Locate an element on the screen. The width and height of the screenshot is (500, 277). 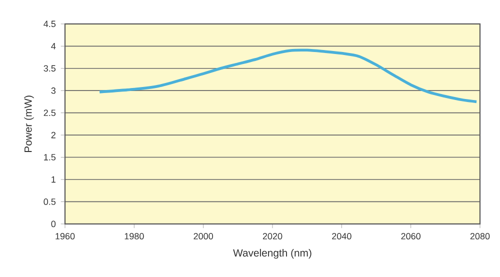
x-tick-label: 1960 is located at coordinates (65, 236).